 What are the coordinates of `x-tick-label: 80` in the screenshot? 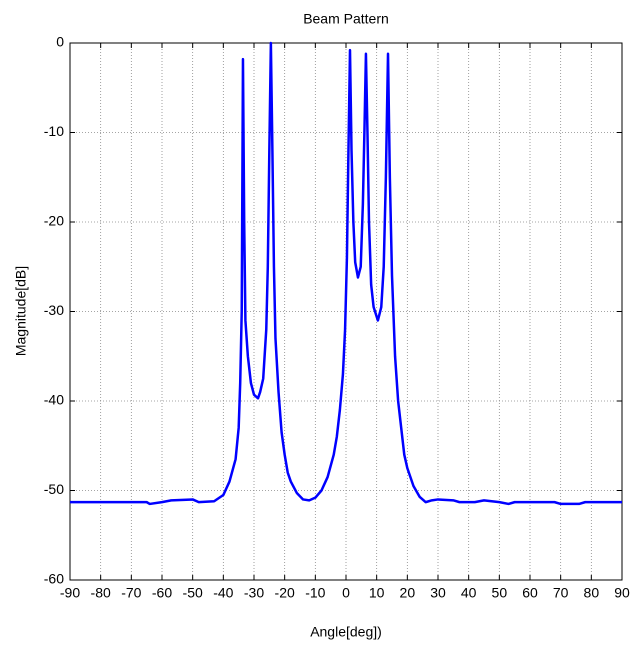 It's located at (592, 593).